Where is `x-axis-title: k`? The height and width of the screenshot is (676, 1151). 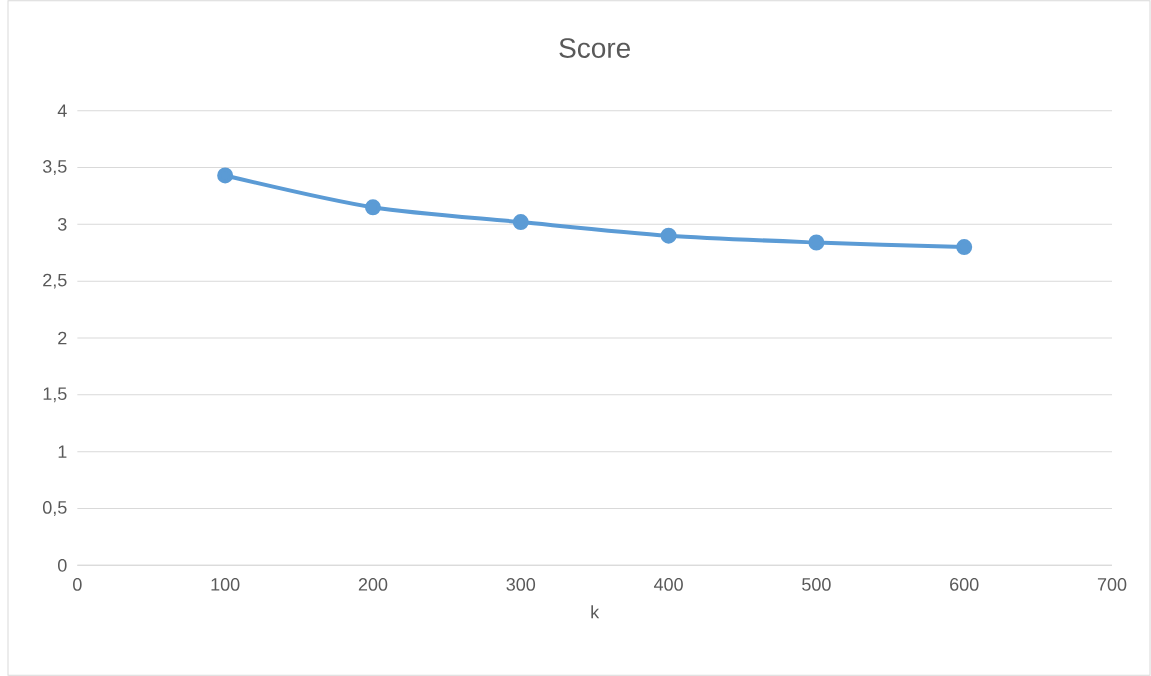
x-axis-title: k is located at coordinates (595, 612).